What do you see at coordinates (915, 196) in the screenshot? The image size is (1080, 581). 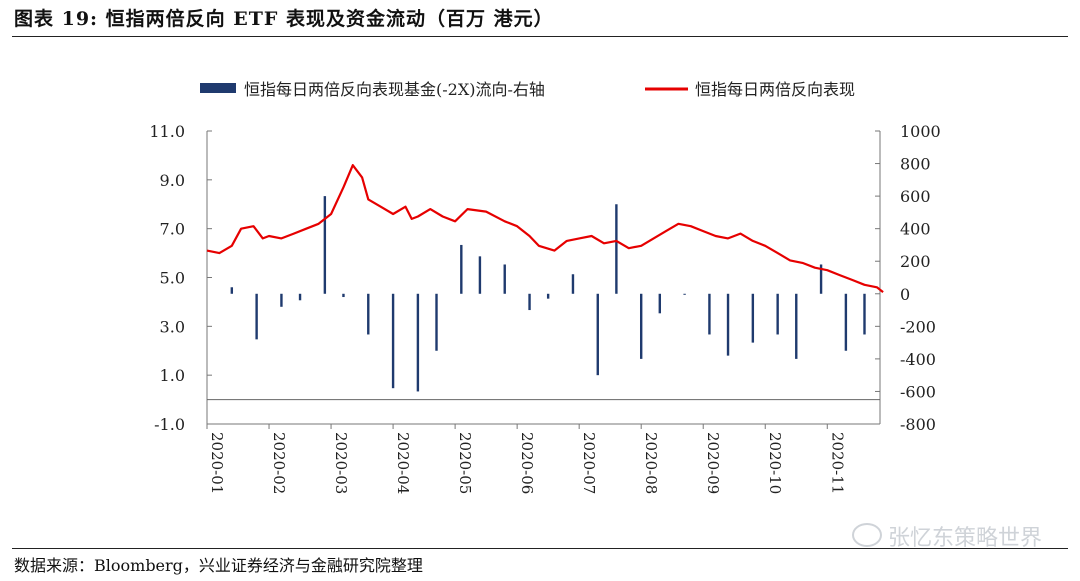 I see `right-tick-label: 600` at bounding box center [915, 196].